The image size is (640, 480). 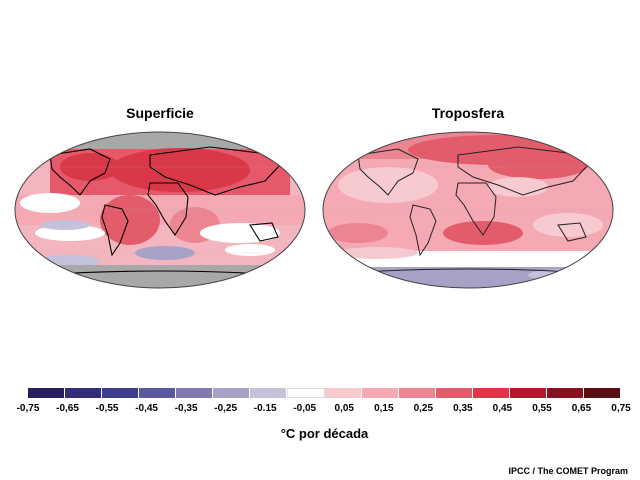 I want to click on color-scale-tick-label: 0,45, so click(x=502, y=408).